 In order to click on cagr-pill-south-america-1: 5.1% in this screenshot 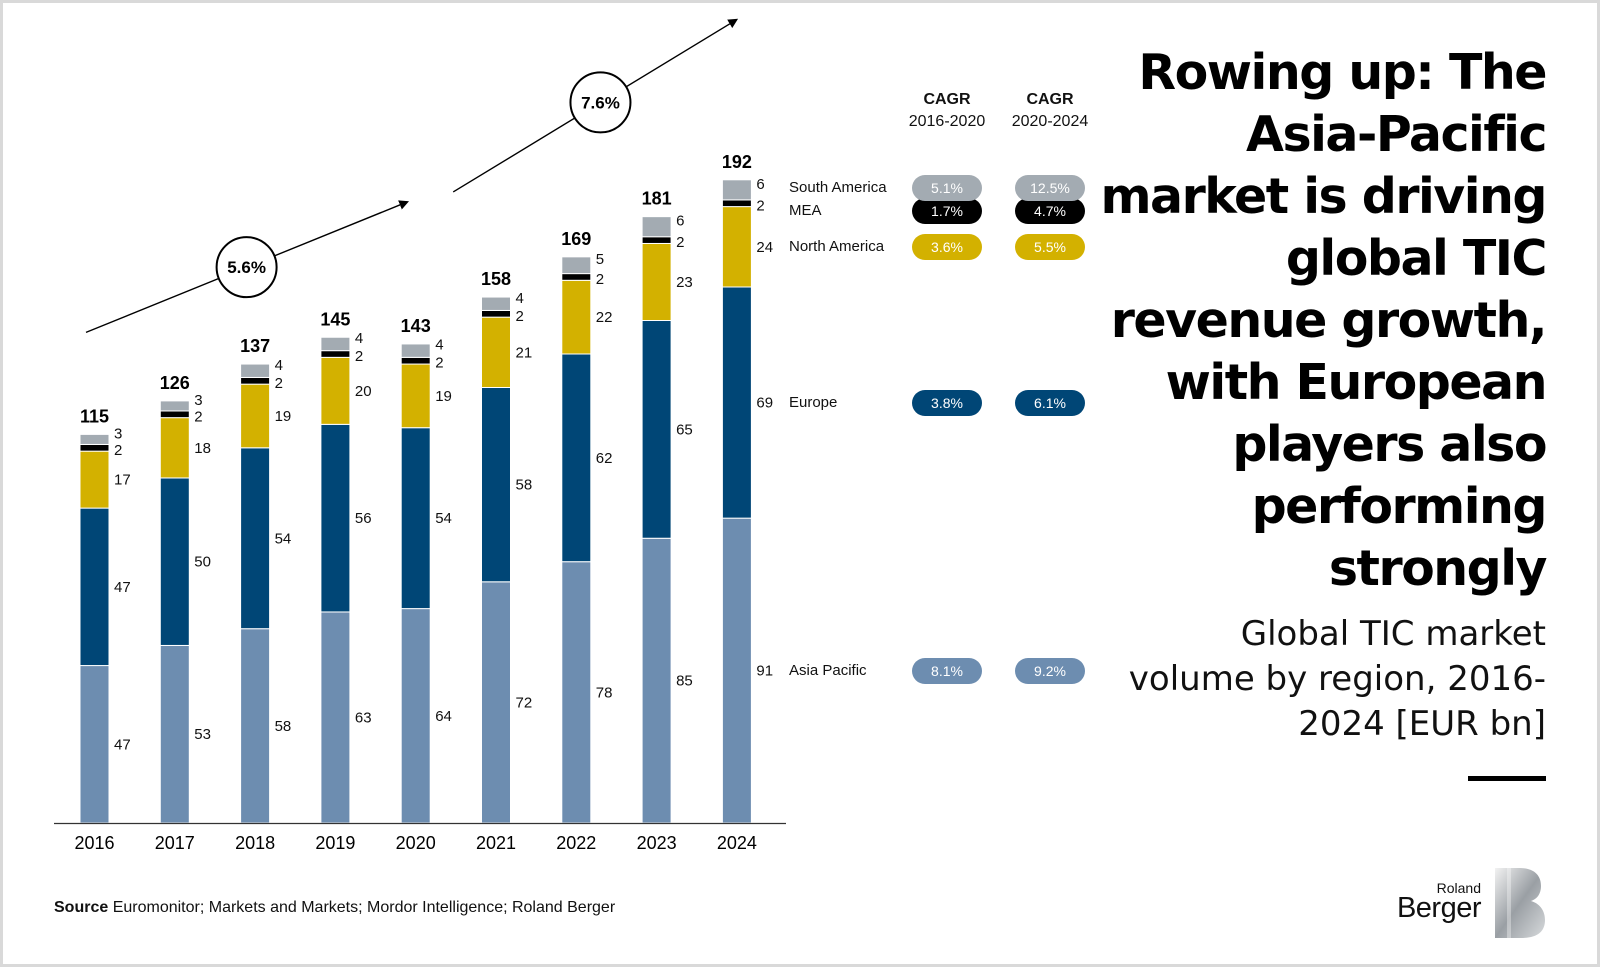, I will do `click(947, 187)`.